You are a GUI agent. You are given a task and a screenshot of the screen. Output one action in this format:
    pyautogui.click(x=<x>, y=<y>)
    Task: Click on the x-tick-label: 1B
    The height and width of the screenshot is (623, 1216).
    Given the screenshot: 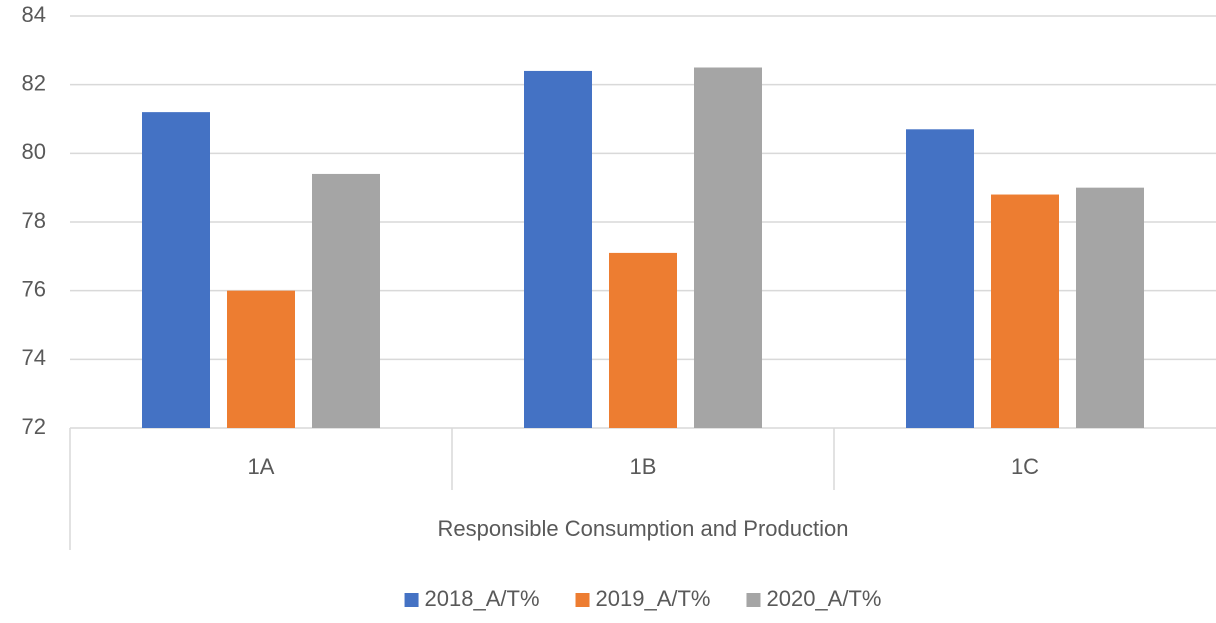 What is the action you would take?
    pyautogui.click(x=643, y=466)
    